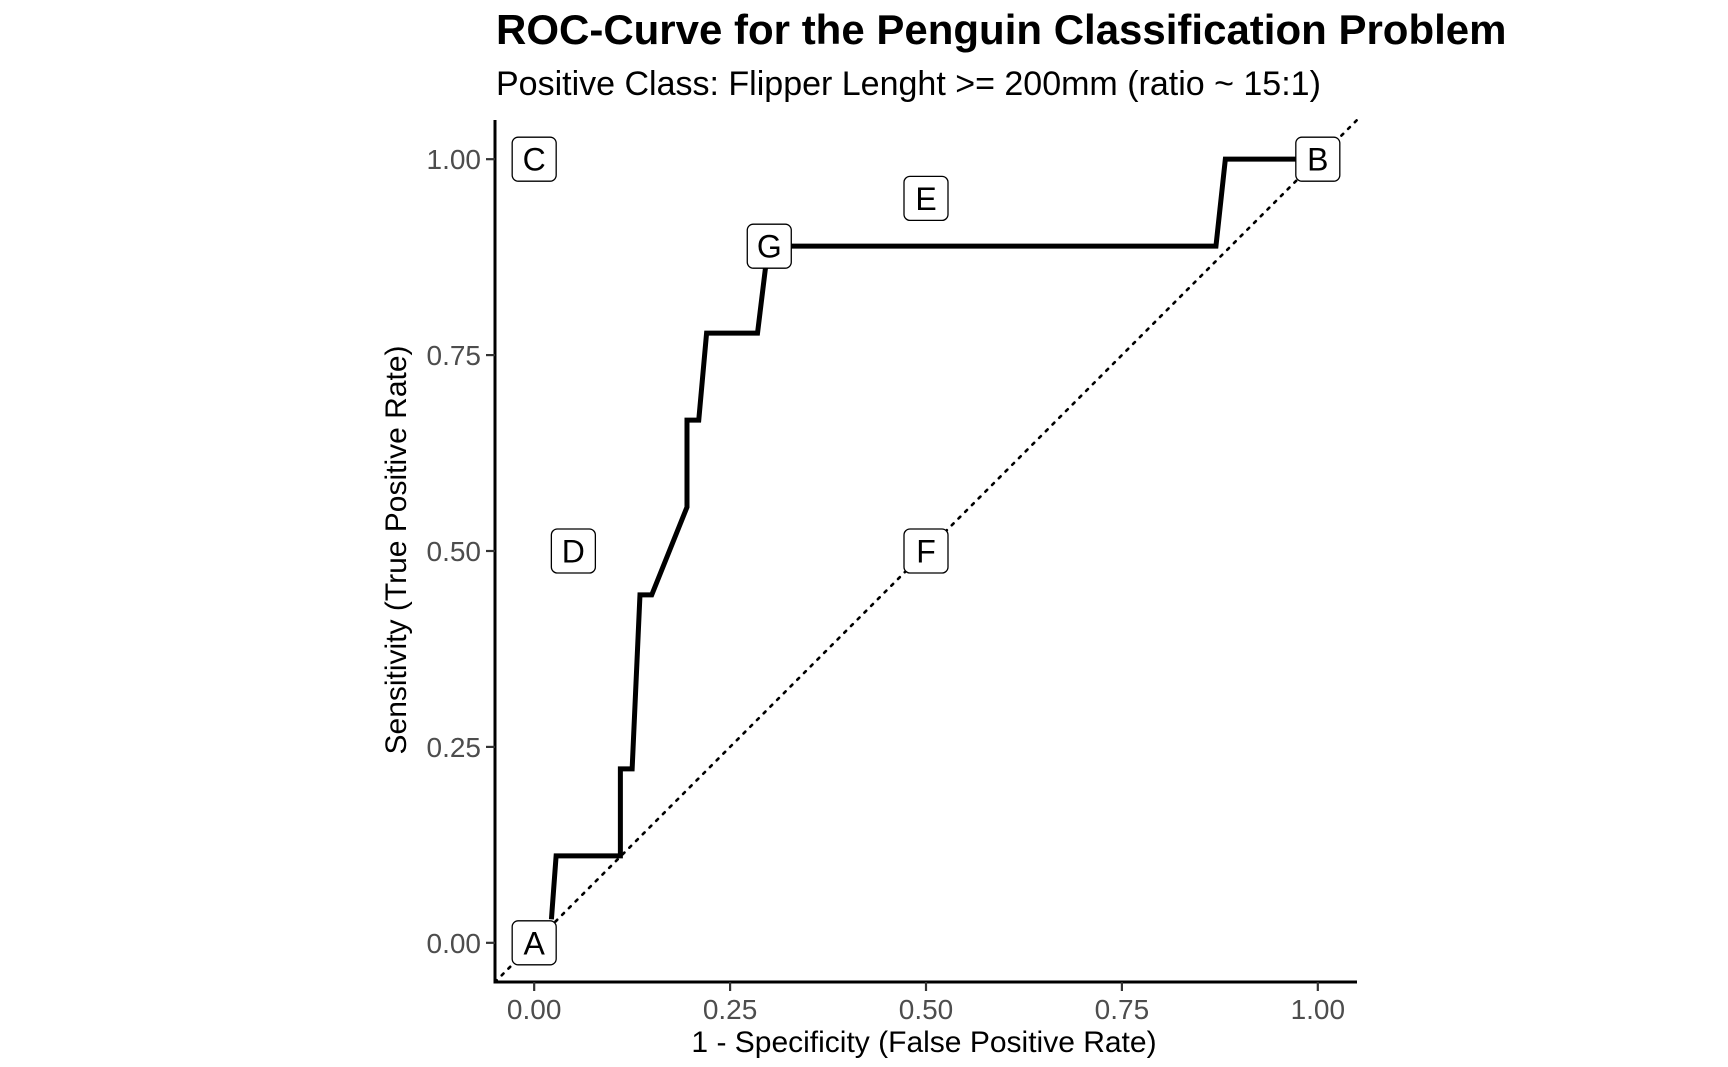  I want to click on point-label-text: G, so click(769, 247).